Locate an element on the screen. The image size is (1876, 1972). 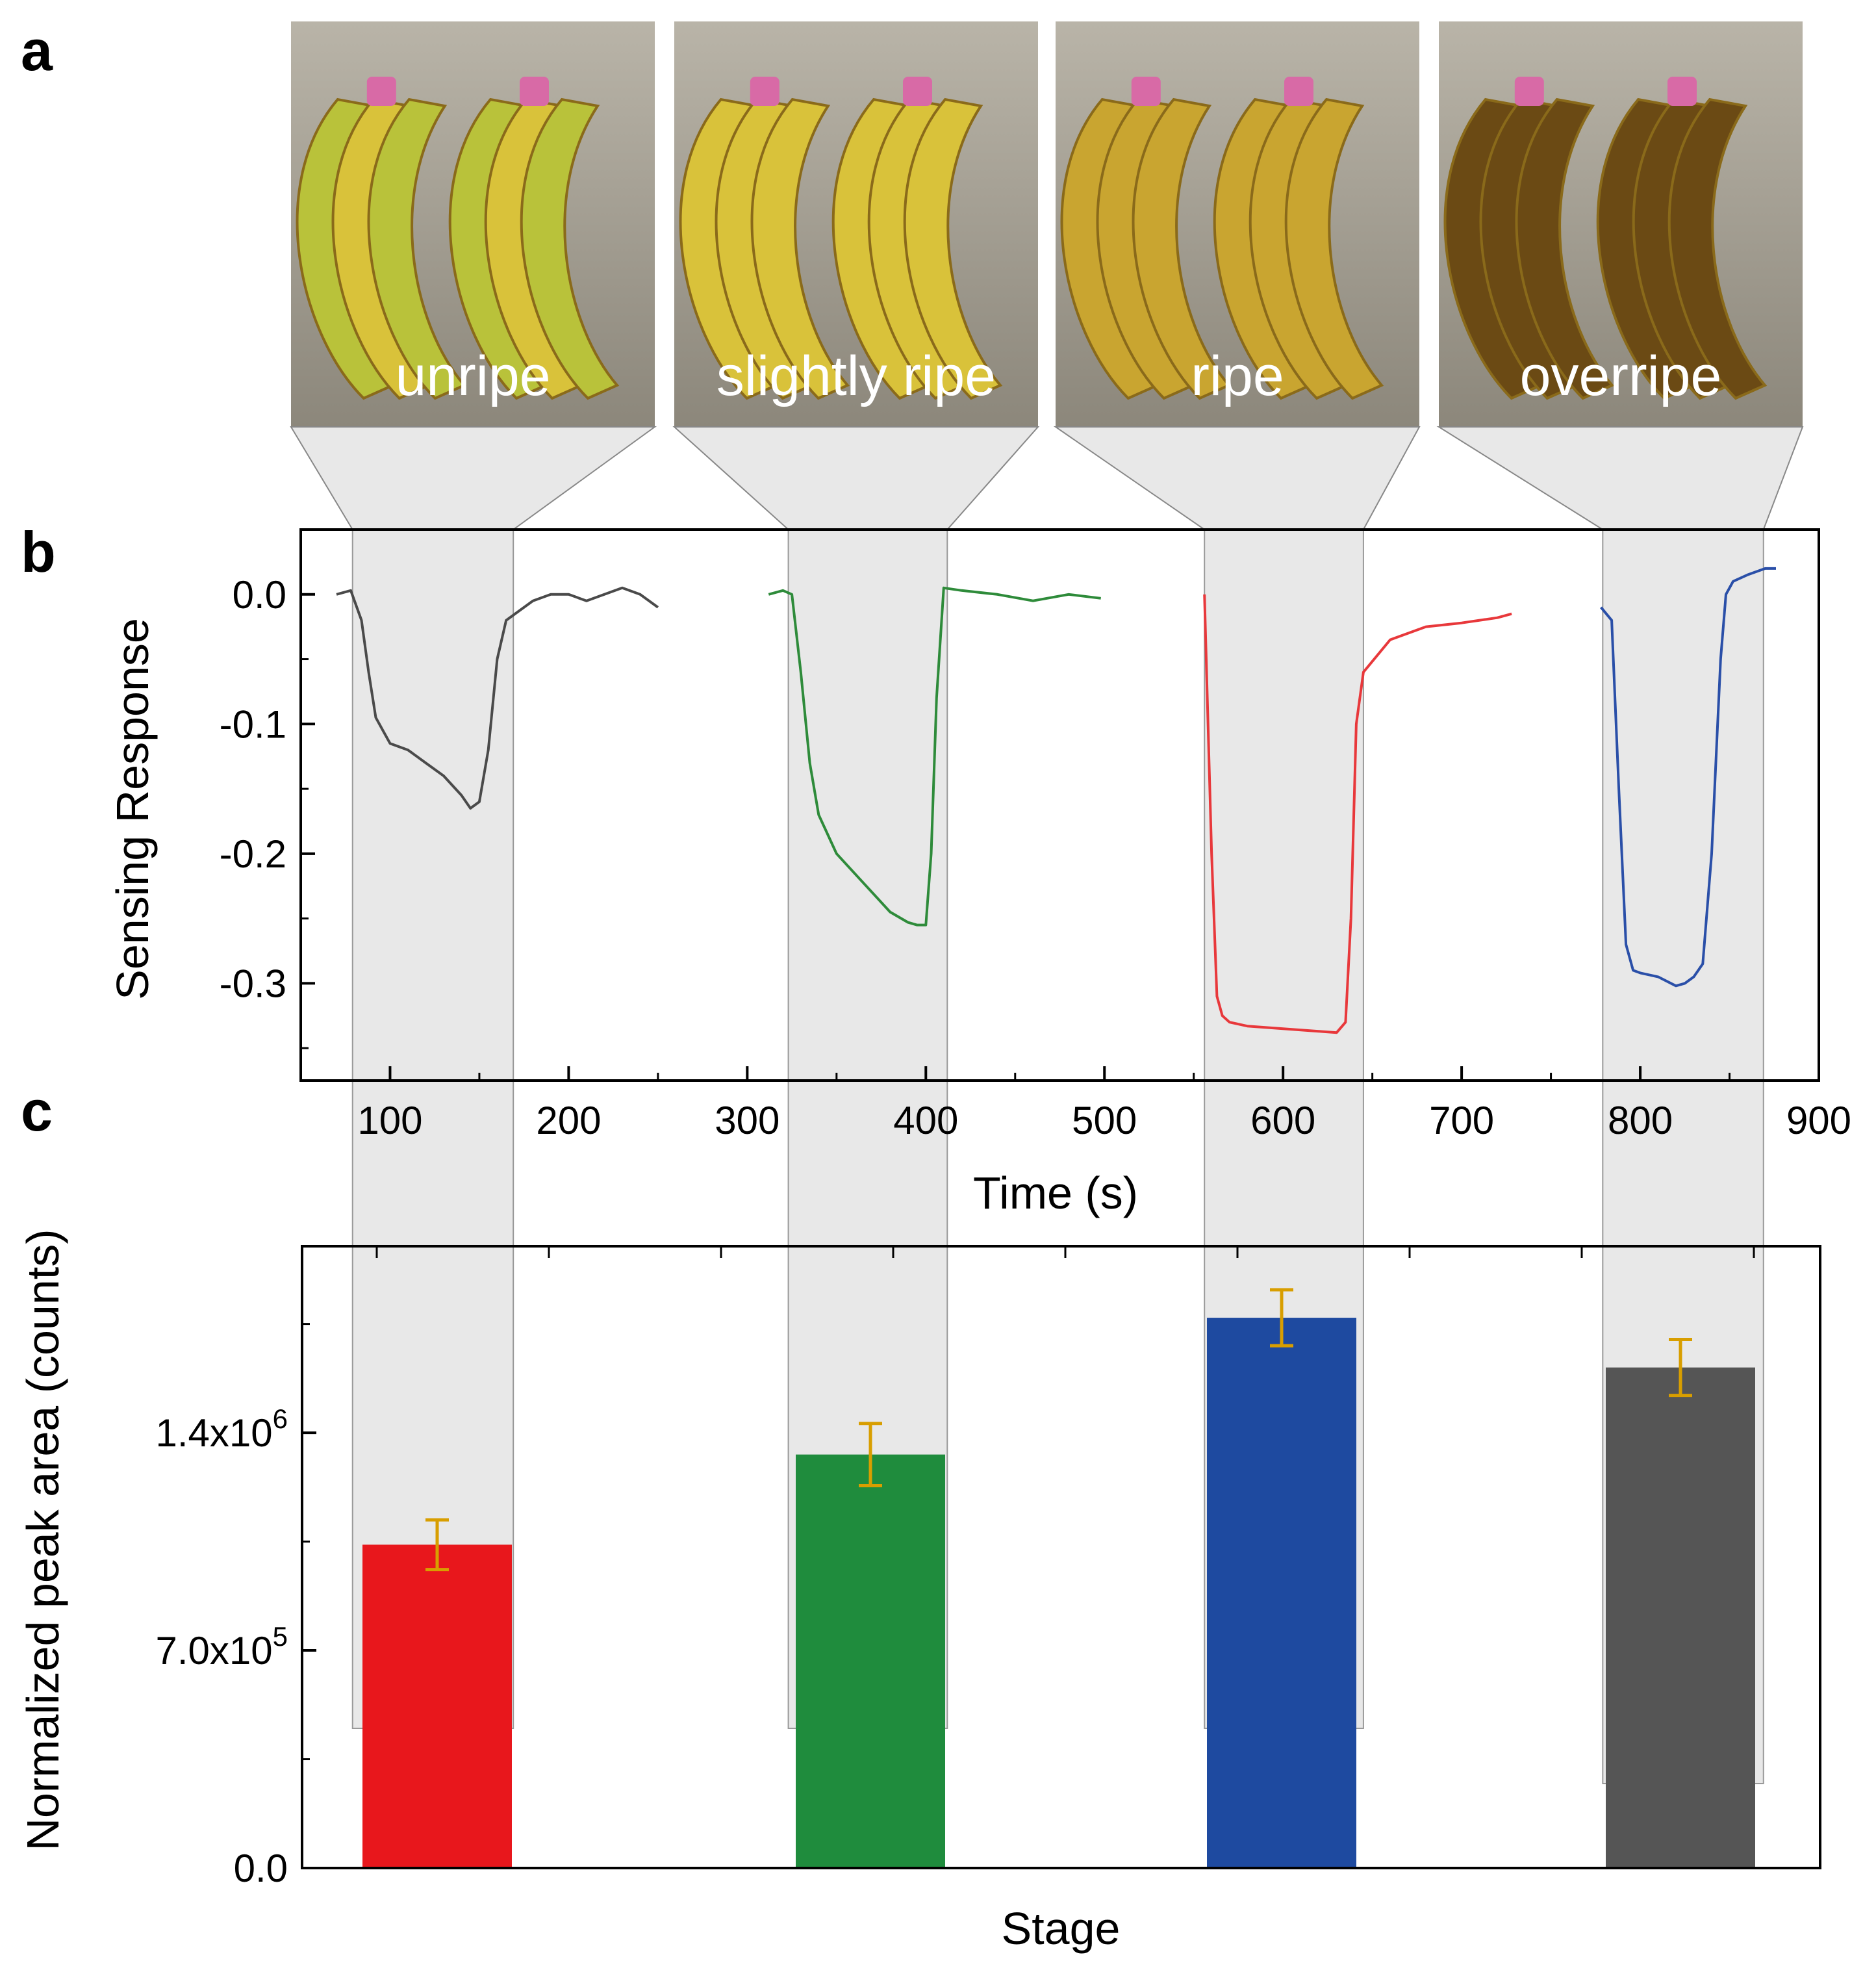
photo-tile-4: overripe is located at coordinates (1621, 224).